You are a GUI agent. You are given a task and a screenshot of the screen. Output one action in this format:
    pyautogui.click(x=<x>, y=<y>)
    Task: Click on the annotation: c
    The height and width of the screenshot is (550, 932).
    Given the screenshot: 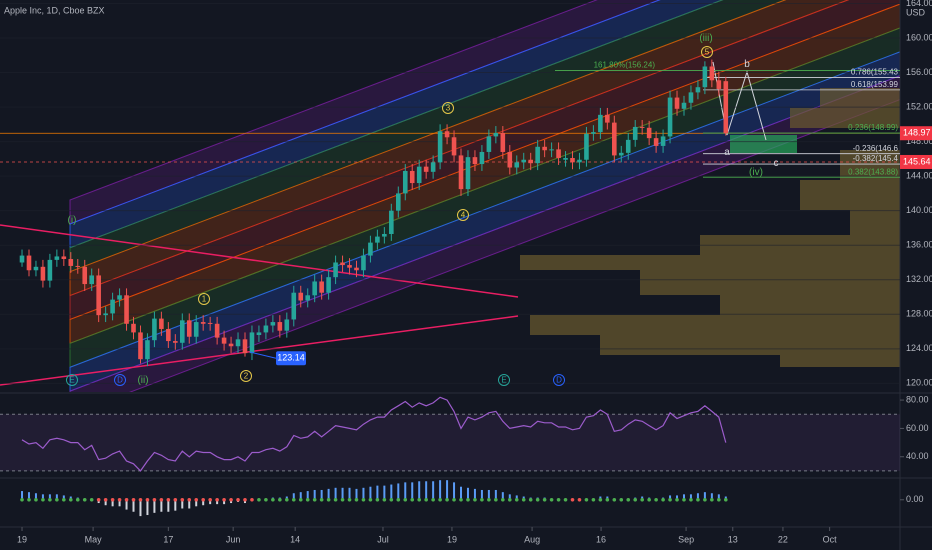 What is the action you would take?
    pyautogui.click(x=776, y=163)
    